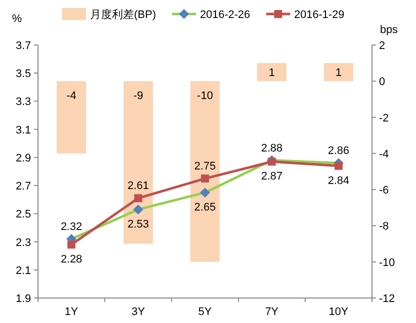 This screenshot has width=416, height=323. I want to click on y2-tick-label: 2, so click(382, 46).